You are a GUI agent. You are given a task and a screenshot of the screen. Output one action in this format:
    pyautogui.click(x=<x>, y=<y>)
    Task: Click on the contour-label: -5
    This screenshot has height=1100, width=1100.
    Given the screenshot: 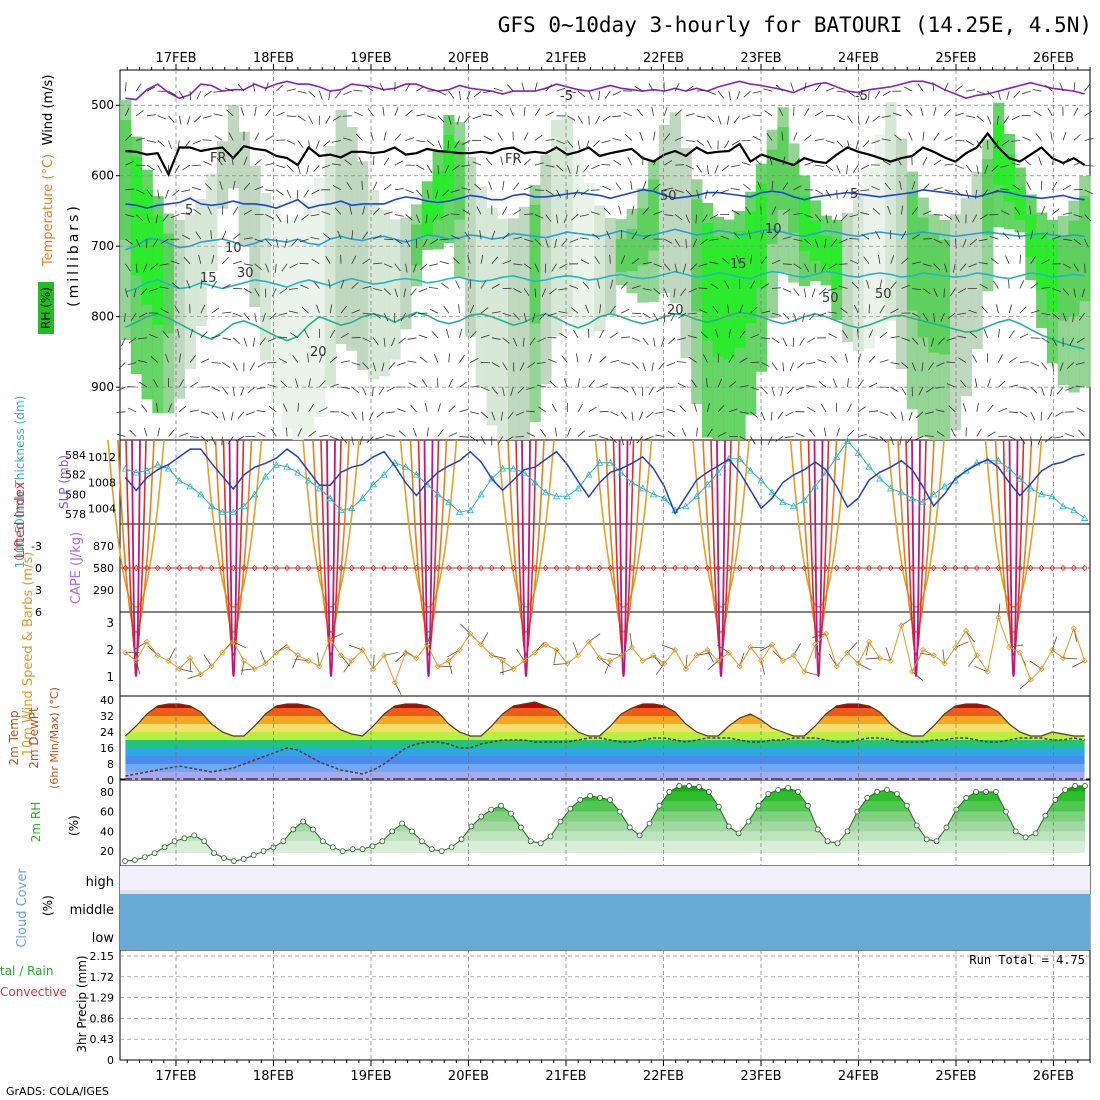 What is the action you would take?
    pyautogui.click(x=566, y=96)
    